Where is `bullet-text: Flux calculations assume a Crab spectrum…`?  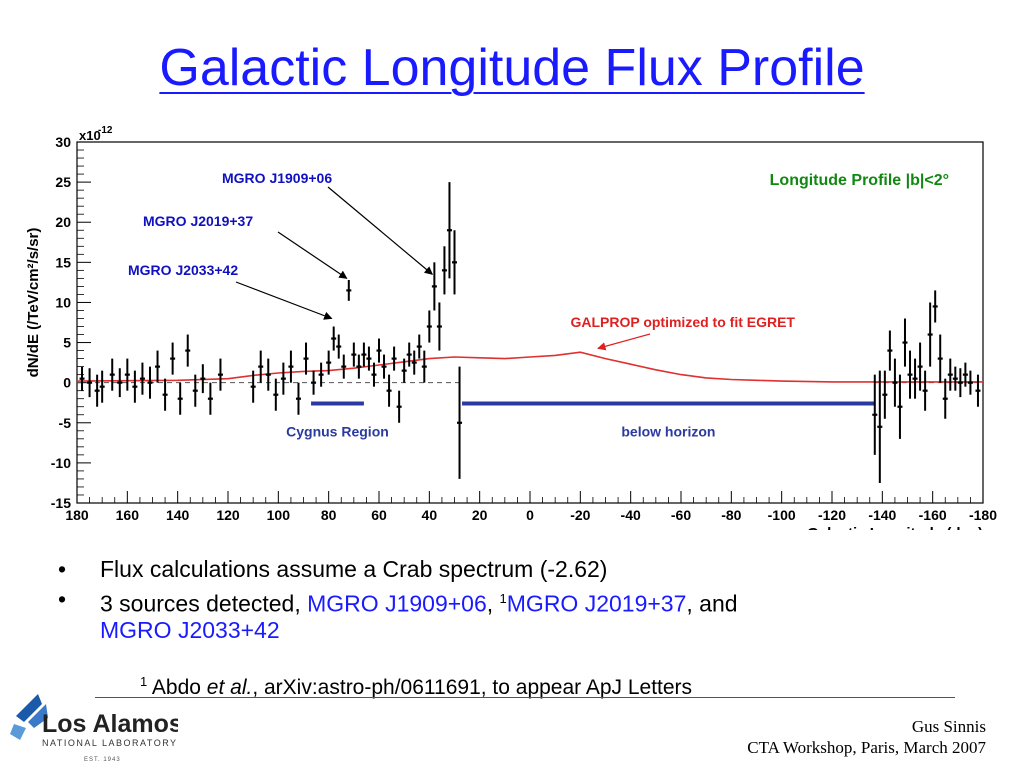
bullet-text: Flux calculations assume a Crab spectrum… is located at coordinates (354, 569).